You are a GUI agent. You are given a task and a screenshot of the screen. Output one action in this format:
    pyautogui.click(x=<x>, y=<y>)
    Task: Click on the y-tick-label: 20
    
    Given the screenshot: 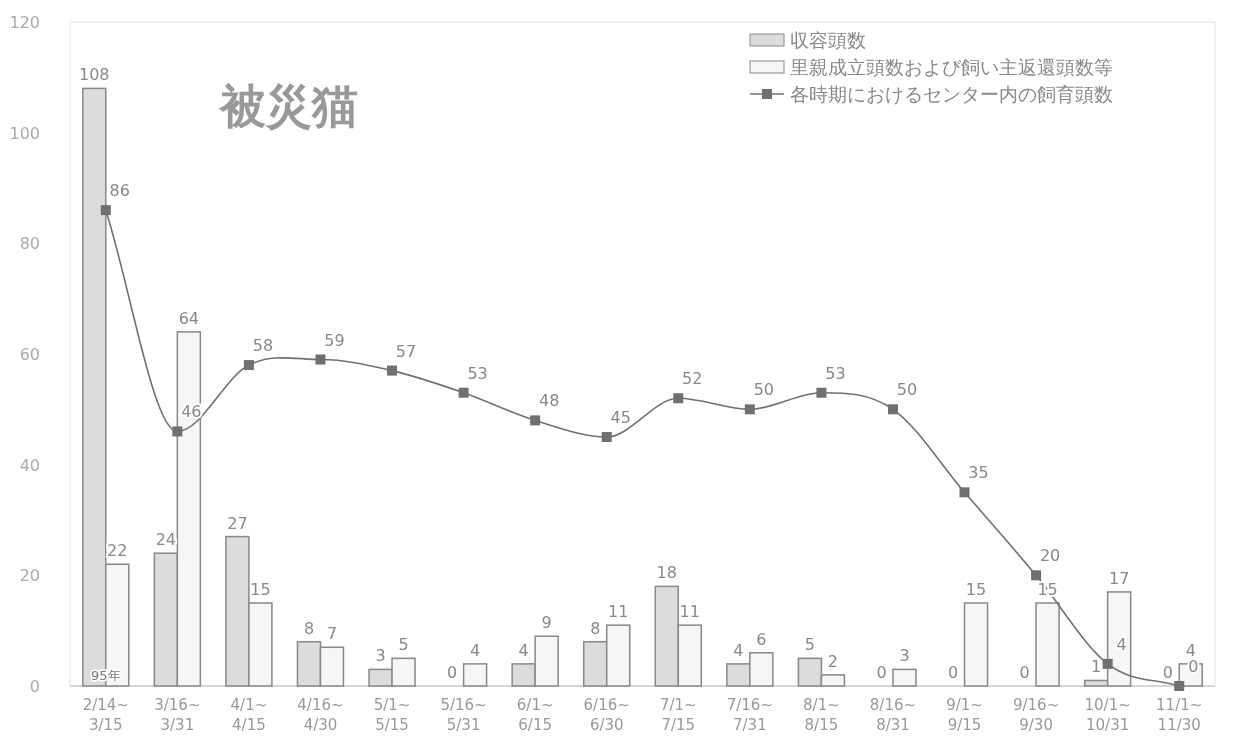 What is the action you would take?
    pyautogui.click(x=29, y=576)
    